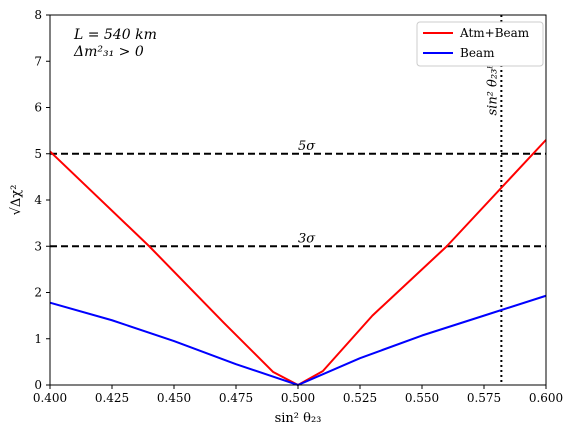 The image size is (572, 437). What do you see at coordinates (38, 108) in the screenshot?
I see `y-tick-label: 6` at bounding box center [38, 108].